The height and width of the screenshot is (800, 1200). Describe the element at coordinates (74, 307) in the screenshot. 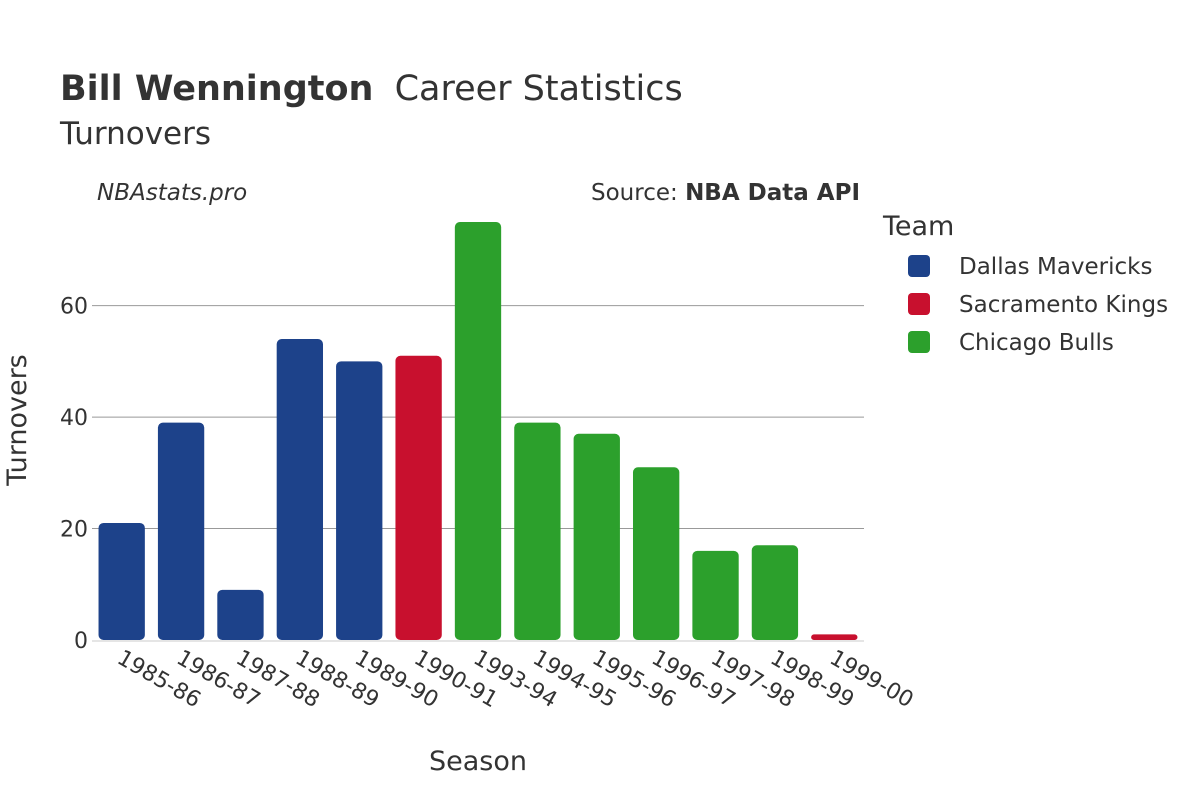

I see `y-tick-label: 60` at that location.